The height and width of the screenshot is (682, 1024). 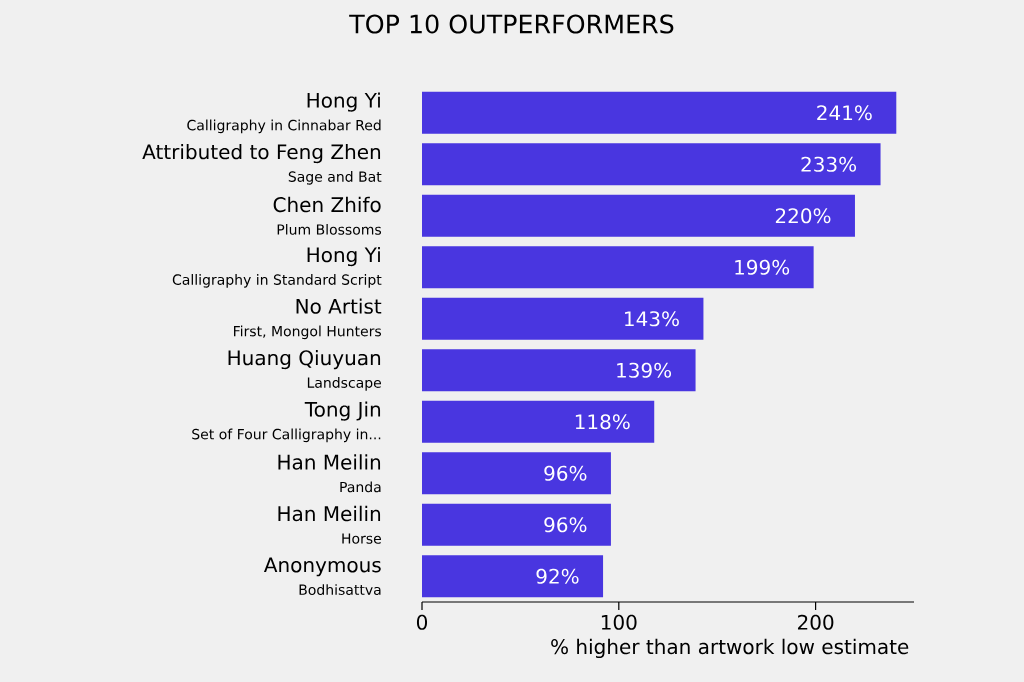 I want to click on text: Panda, so click(x=360, y=487).